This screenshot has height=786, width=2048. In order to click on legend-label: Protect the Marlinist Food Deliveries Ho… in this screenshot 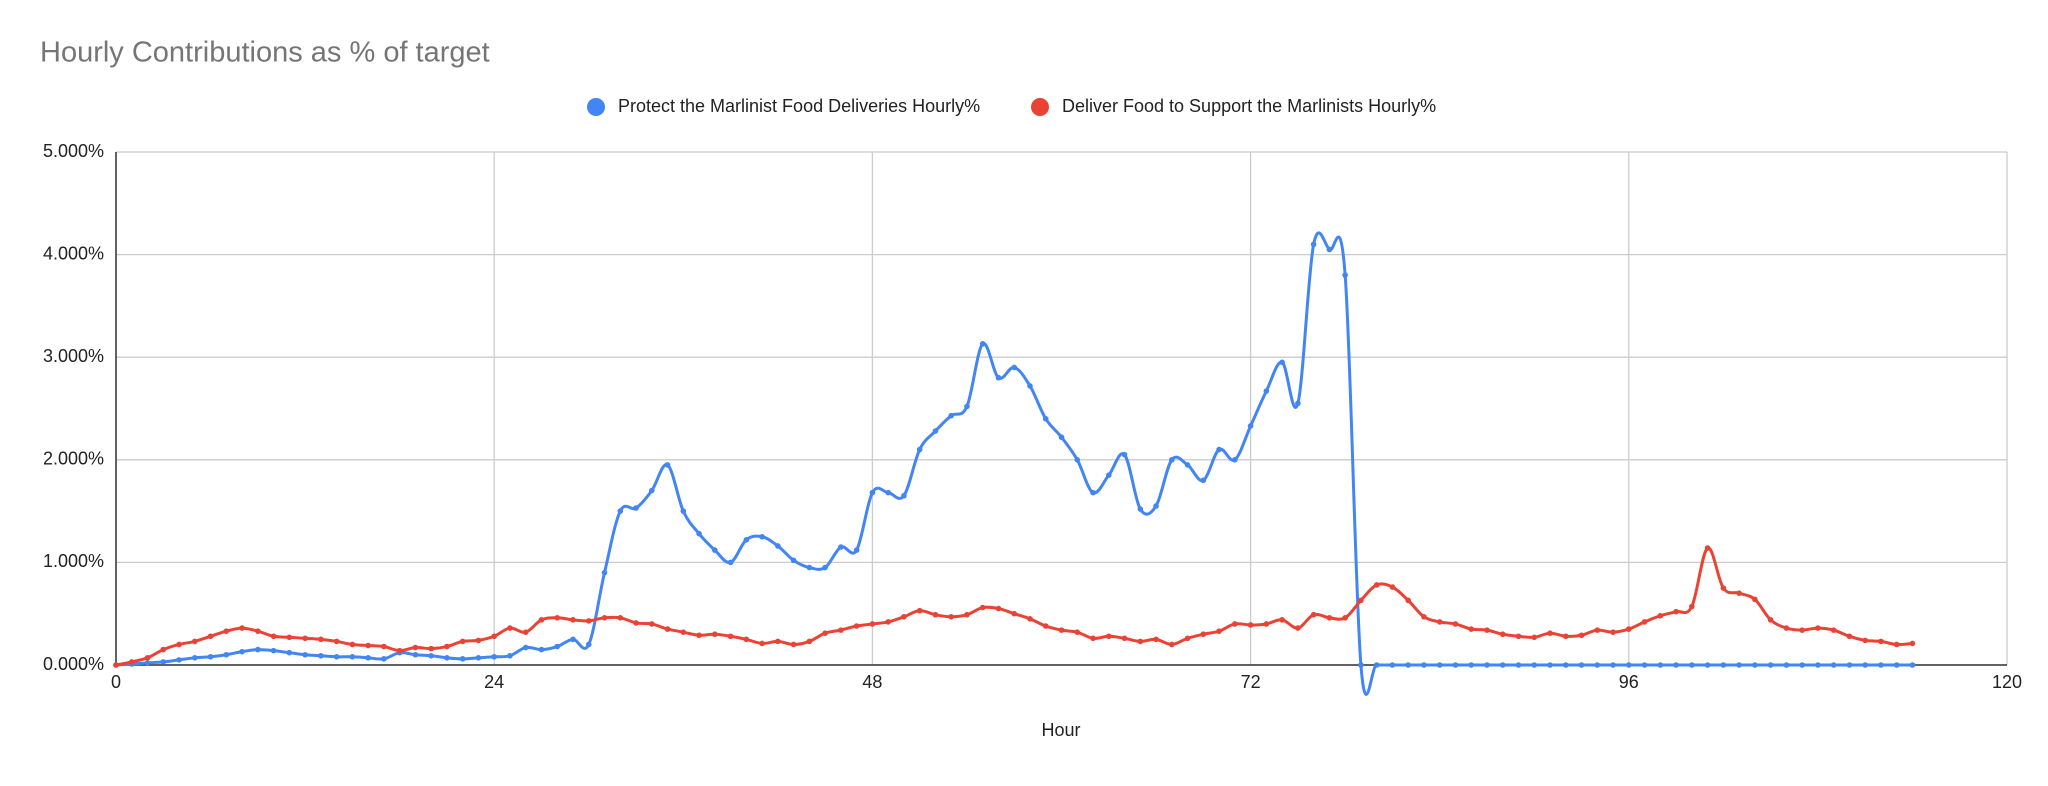, I will do `click(799, 106)`.